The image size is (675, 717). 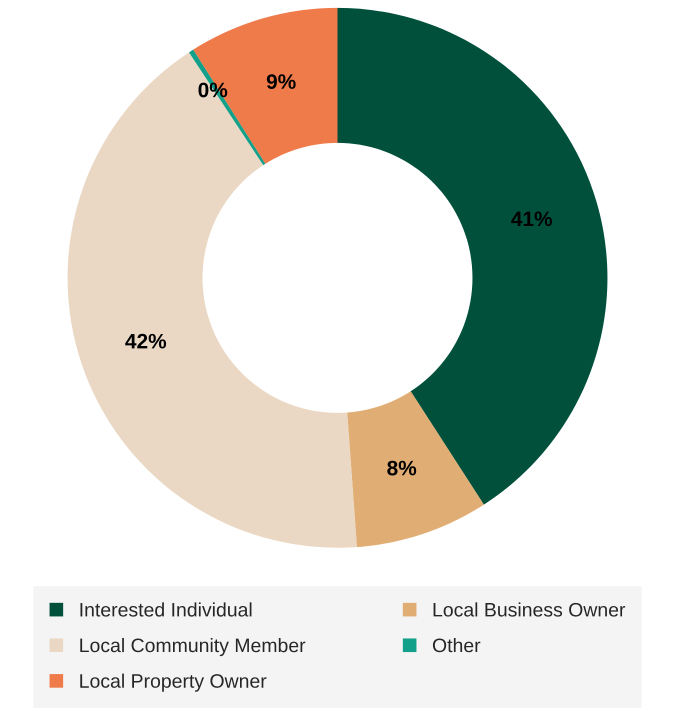 What do you see at coordinates (193, 647) in the screenshot?
I see `legend-label: Local Community Member` at bounding box center [193, 647].